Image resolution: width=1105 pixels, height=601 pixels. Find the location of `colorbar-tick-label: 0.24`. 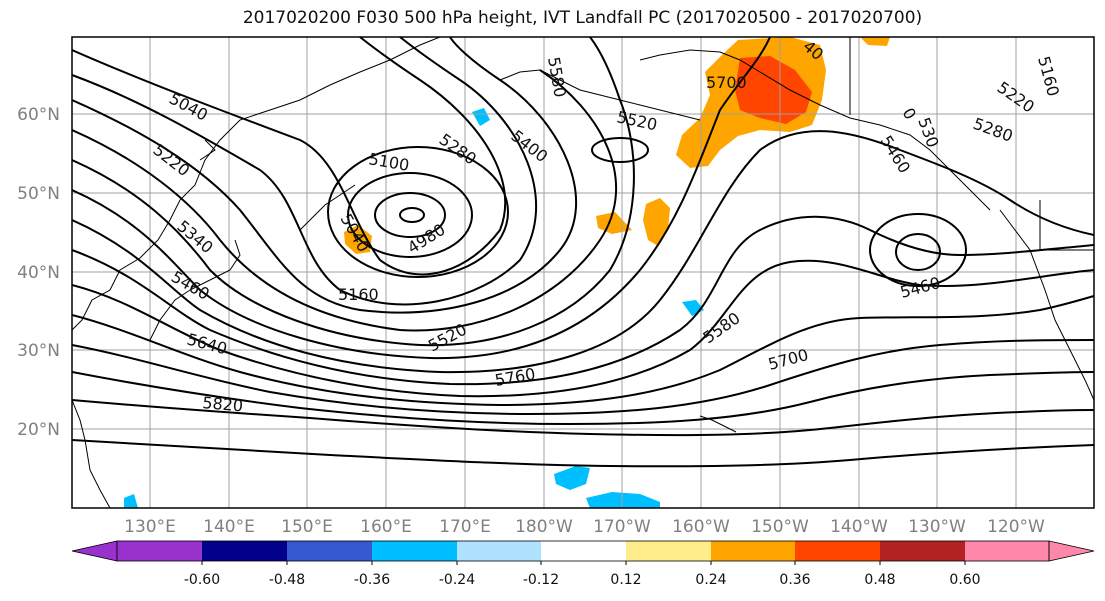

colorbar-tick-label: 0.24 is located at coordinates (710, 580).